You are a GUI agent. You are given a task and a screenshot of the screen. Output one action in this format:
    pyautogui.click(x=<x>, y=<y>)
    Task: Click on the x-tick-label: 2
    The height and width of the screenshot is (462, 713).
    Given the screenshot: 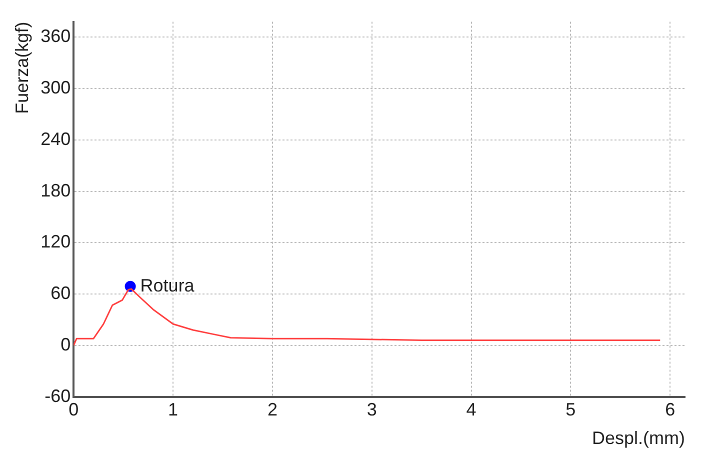 What is the action you would take?
    pyautogui.click(x=272, y=410)
    